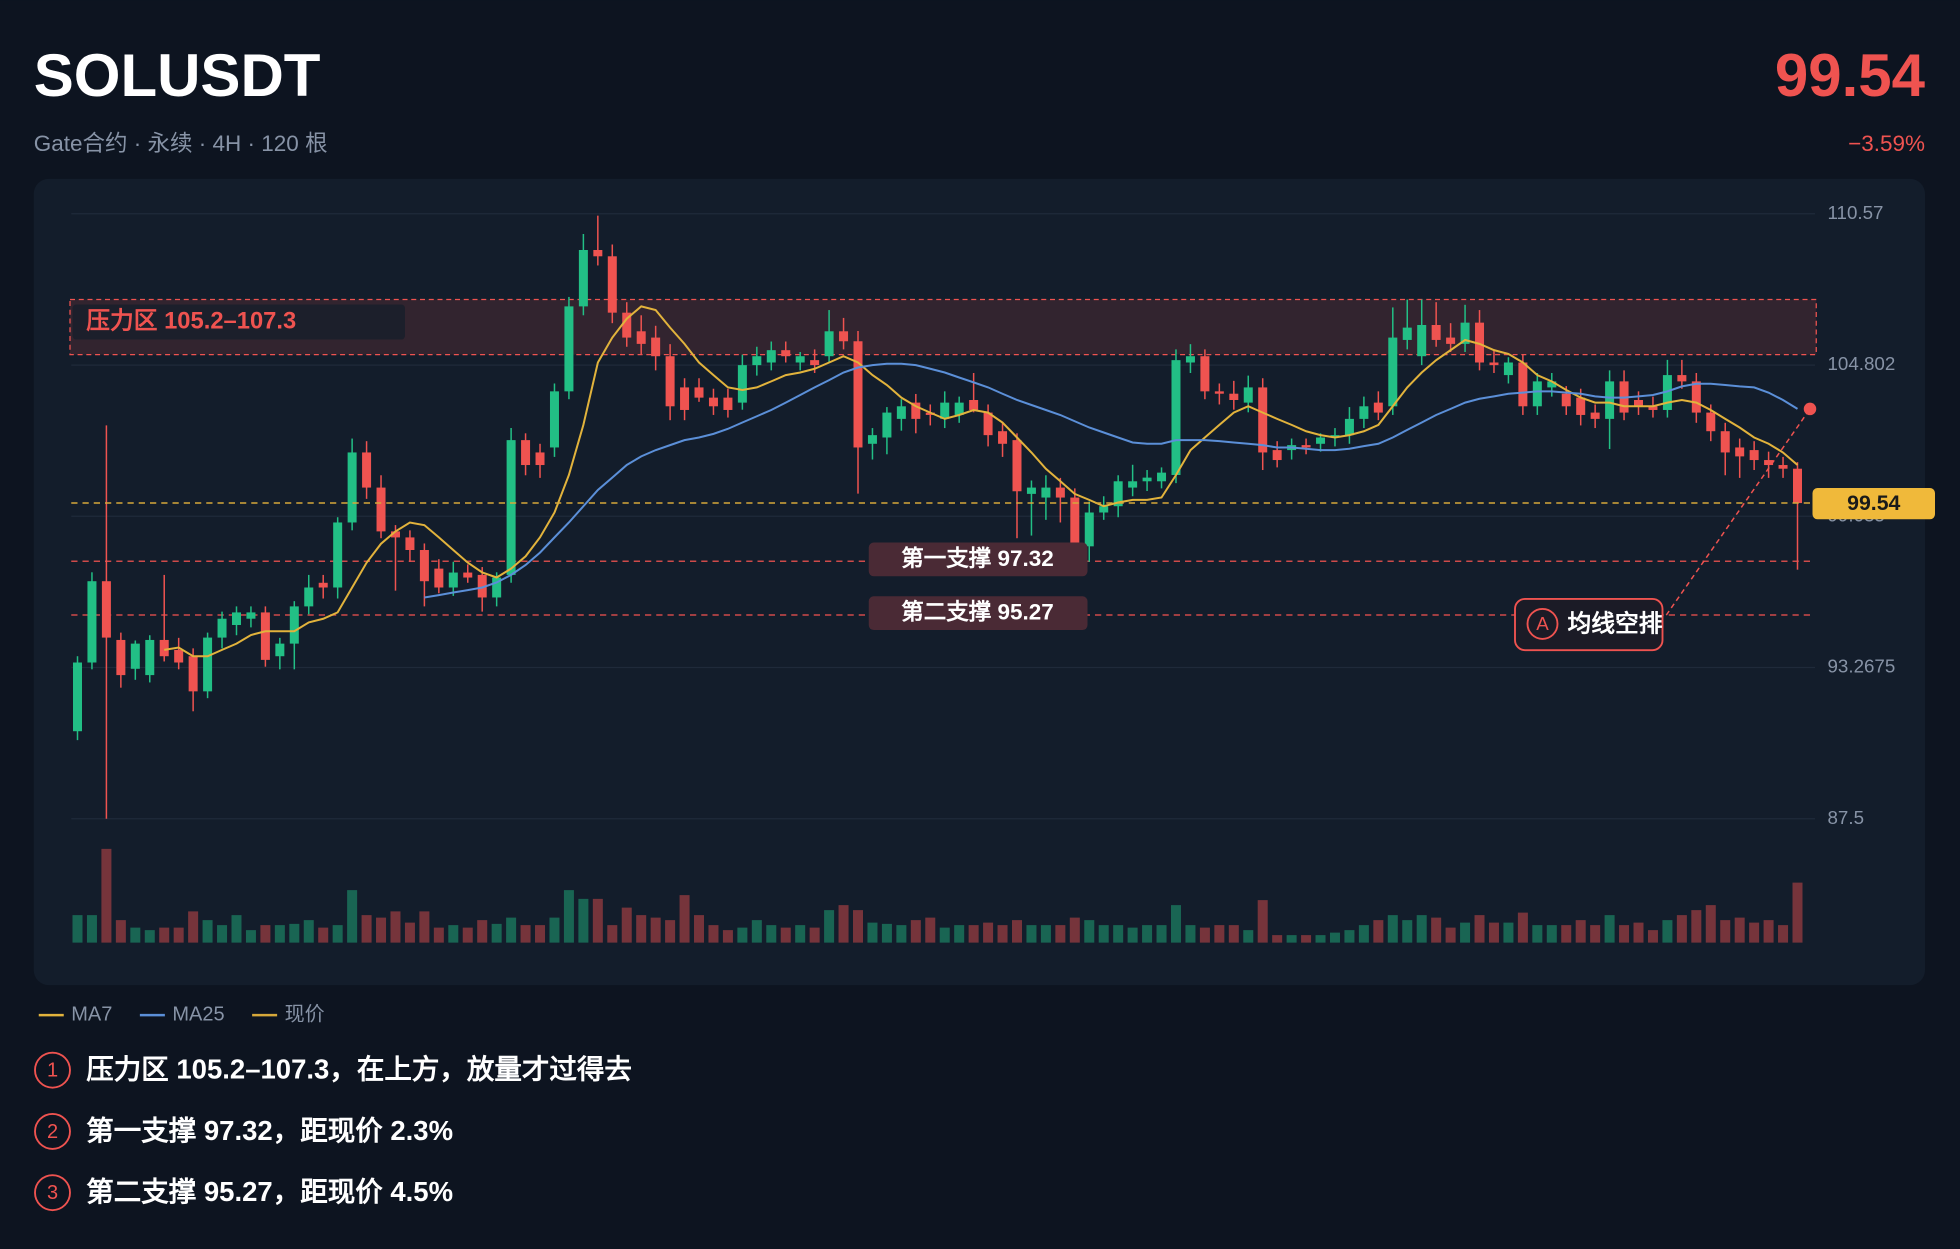  Describe the element at coordinates (198, 1014) in the screenshot. I see `legend-label: MA25` at that location.